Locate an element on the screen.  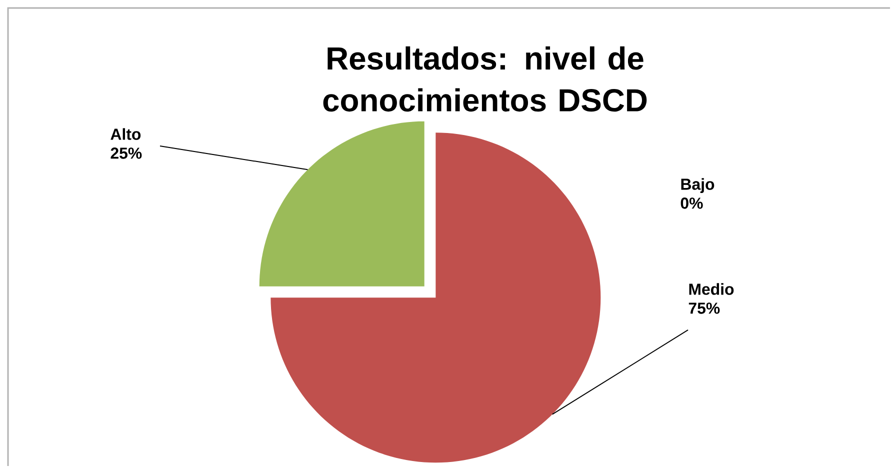
slice-label: Medio is located at coordinates (711, 289).